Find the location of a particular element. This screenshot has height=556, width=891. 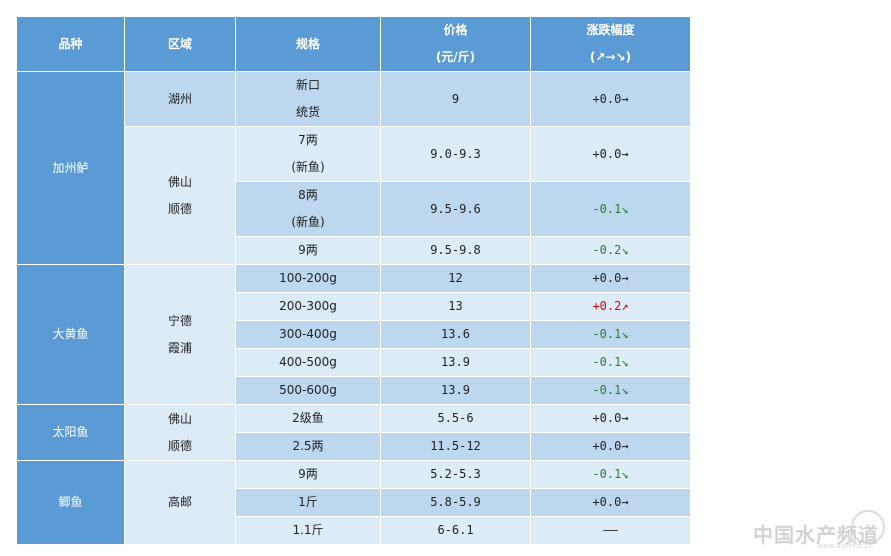

region-label: 宁德 is located at coordinates (179, 320).